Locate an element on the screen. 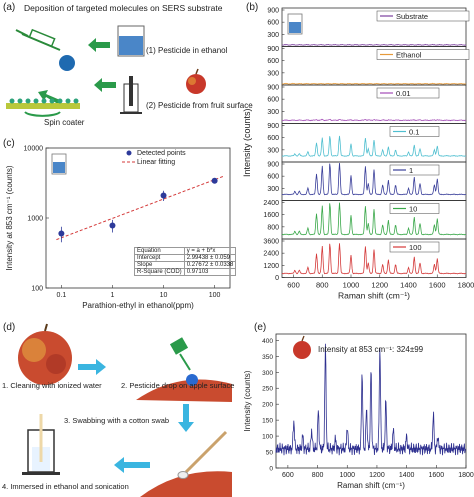 The image size is (474, 497). series-line-Substrate is located at coordinates (373, 44).